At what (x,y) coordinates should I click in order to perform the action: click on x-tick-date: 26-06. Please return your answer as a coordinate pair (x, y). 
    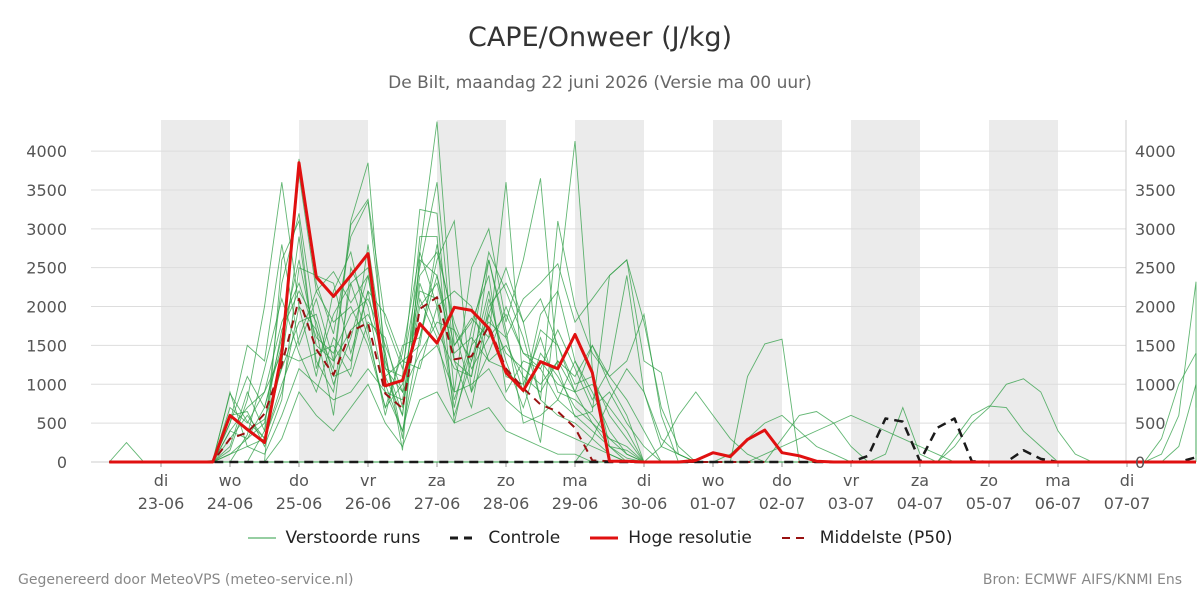
    Looking at the image, I should click on (368, 503).